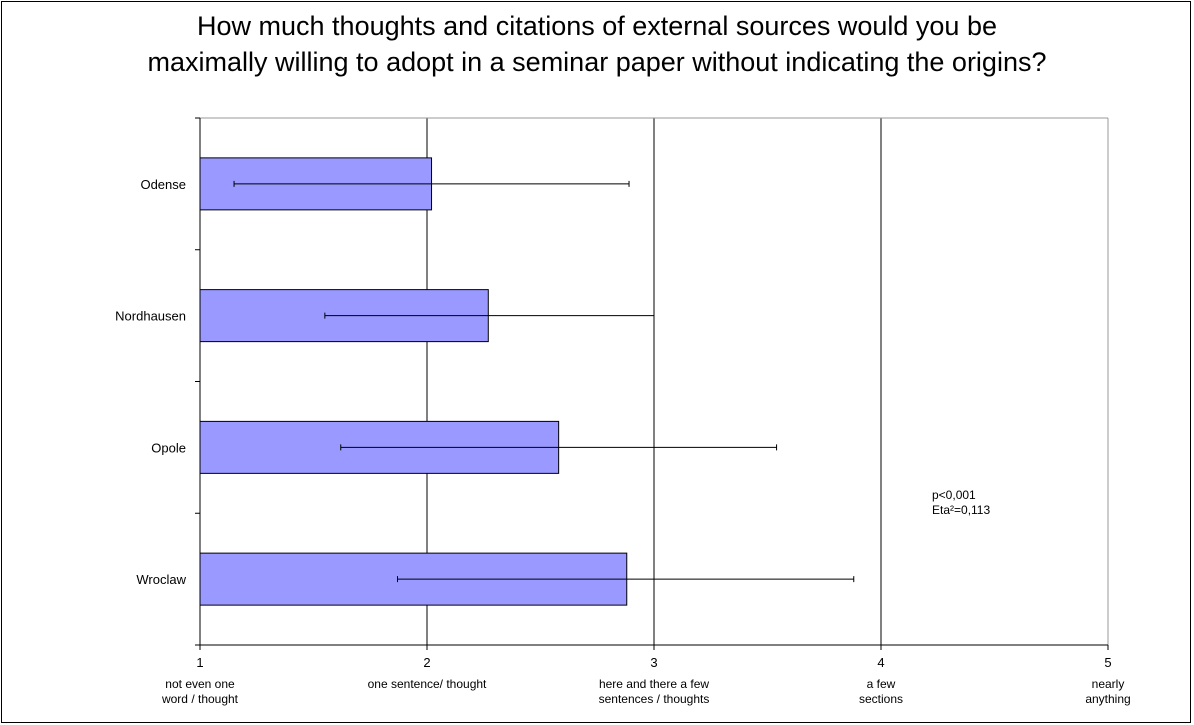 The width and height of the screenshot is (1194, 725). What do you see at coordinates (161, 579) in the screenshot?
I see `category-label-wroclaw: Wroclaw` at bounding box center [161, 579].